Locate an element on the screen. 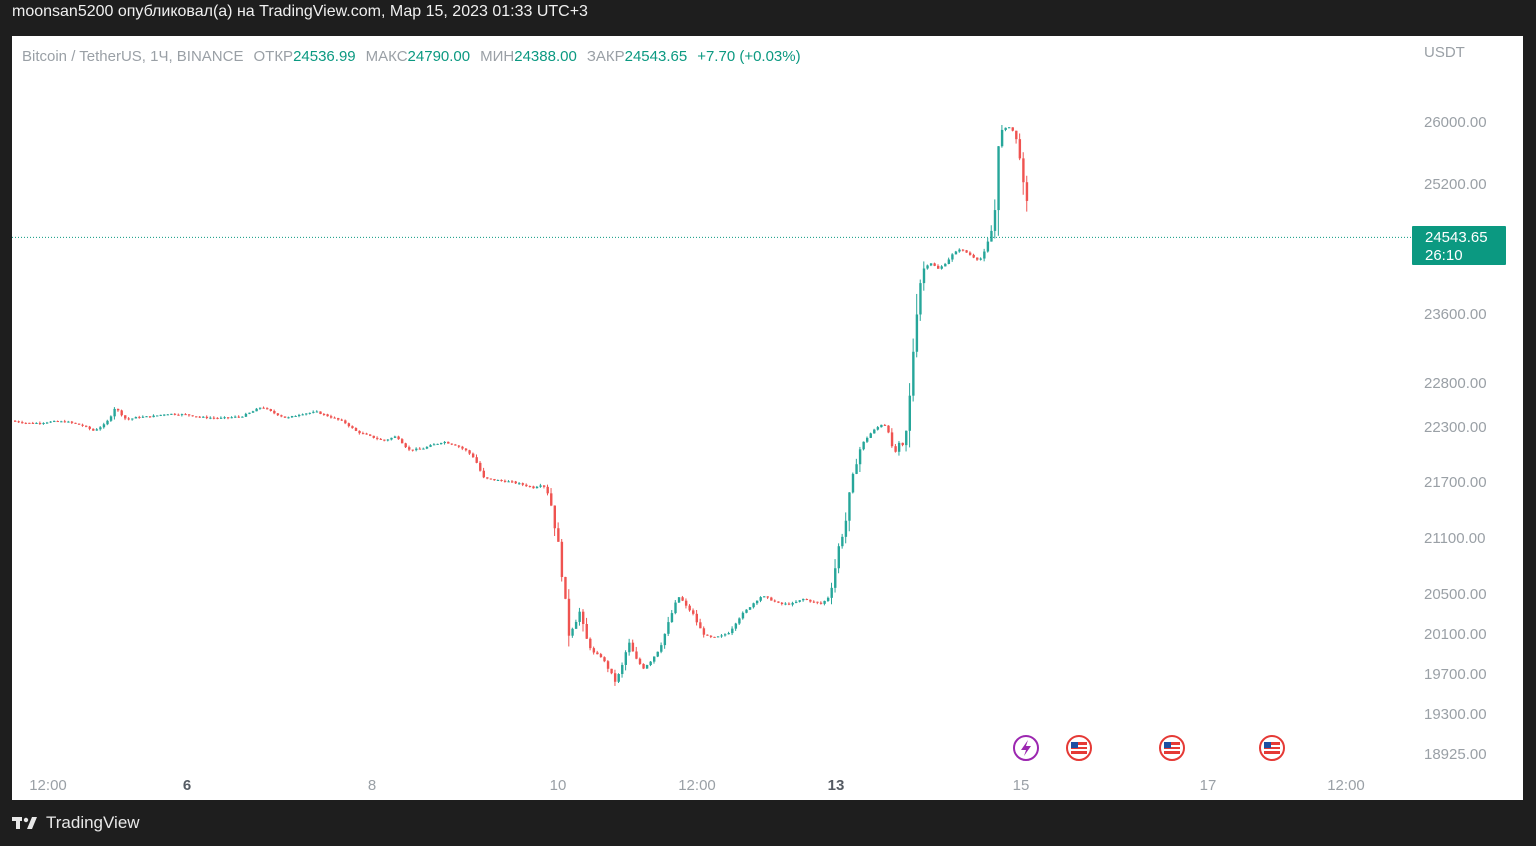 Image resolution: width=1536 pixels, height=846 pixels. symbol-label: Bitcoin / TetherUS, 1Ч, BINANCE is located at coordinates (133, 56).